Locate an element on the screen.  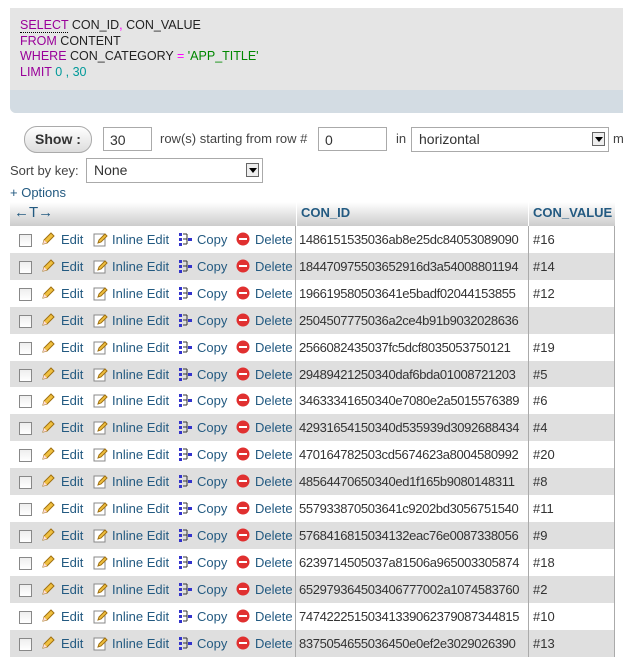
sort-key-select: None is located at coordinates (174, 170).